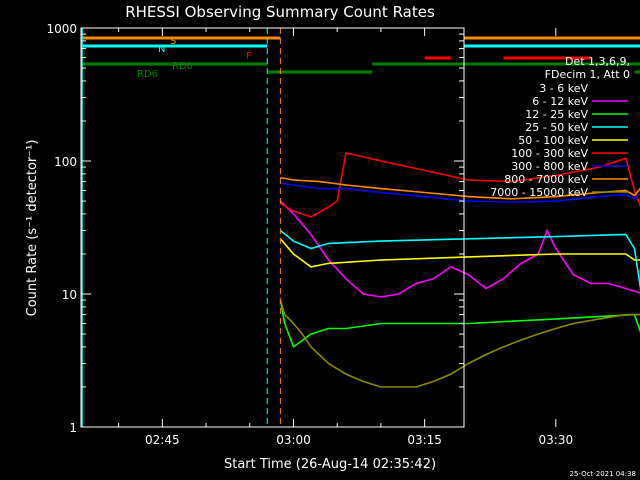 This screenshot has height=480, width=640. I want to click on flag-label-n: N, so click(161, 49).